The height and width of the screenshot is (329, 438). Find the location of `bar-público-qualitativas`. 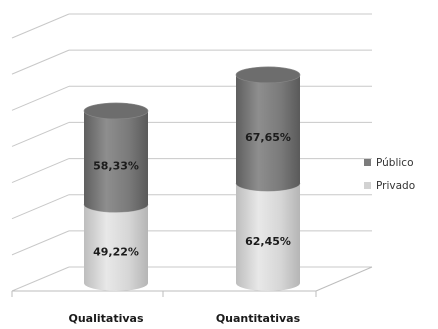

bar-público-qualitativas is located at coordinates (116, 161).